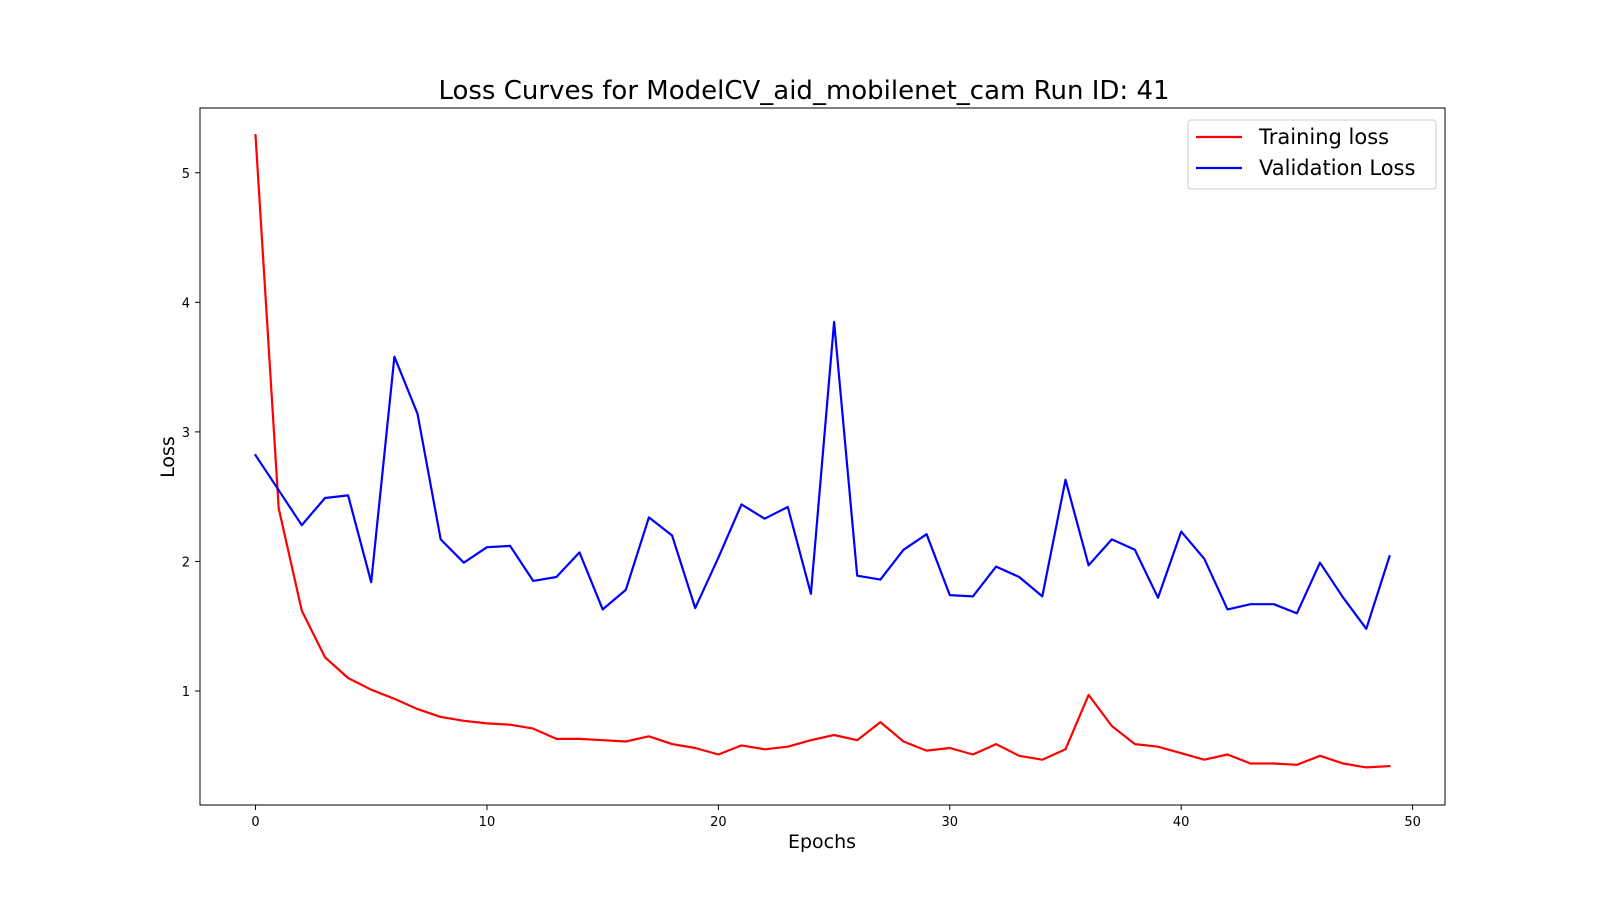  Describe the element at coordinates (186, 433) in the screenshot. I see `y-tick-label: 3` at that location.